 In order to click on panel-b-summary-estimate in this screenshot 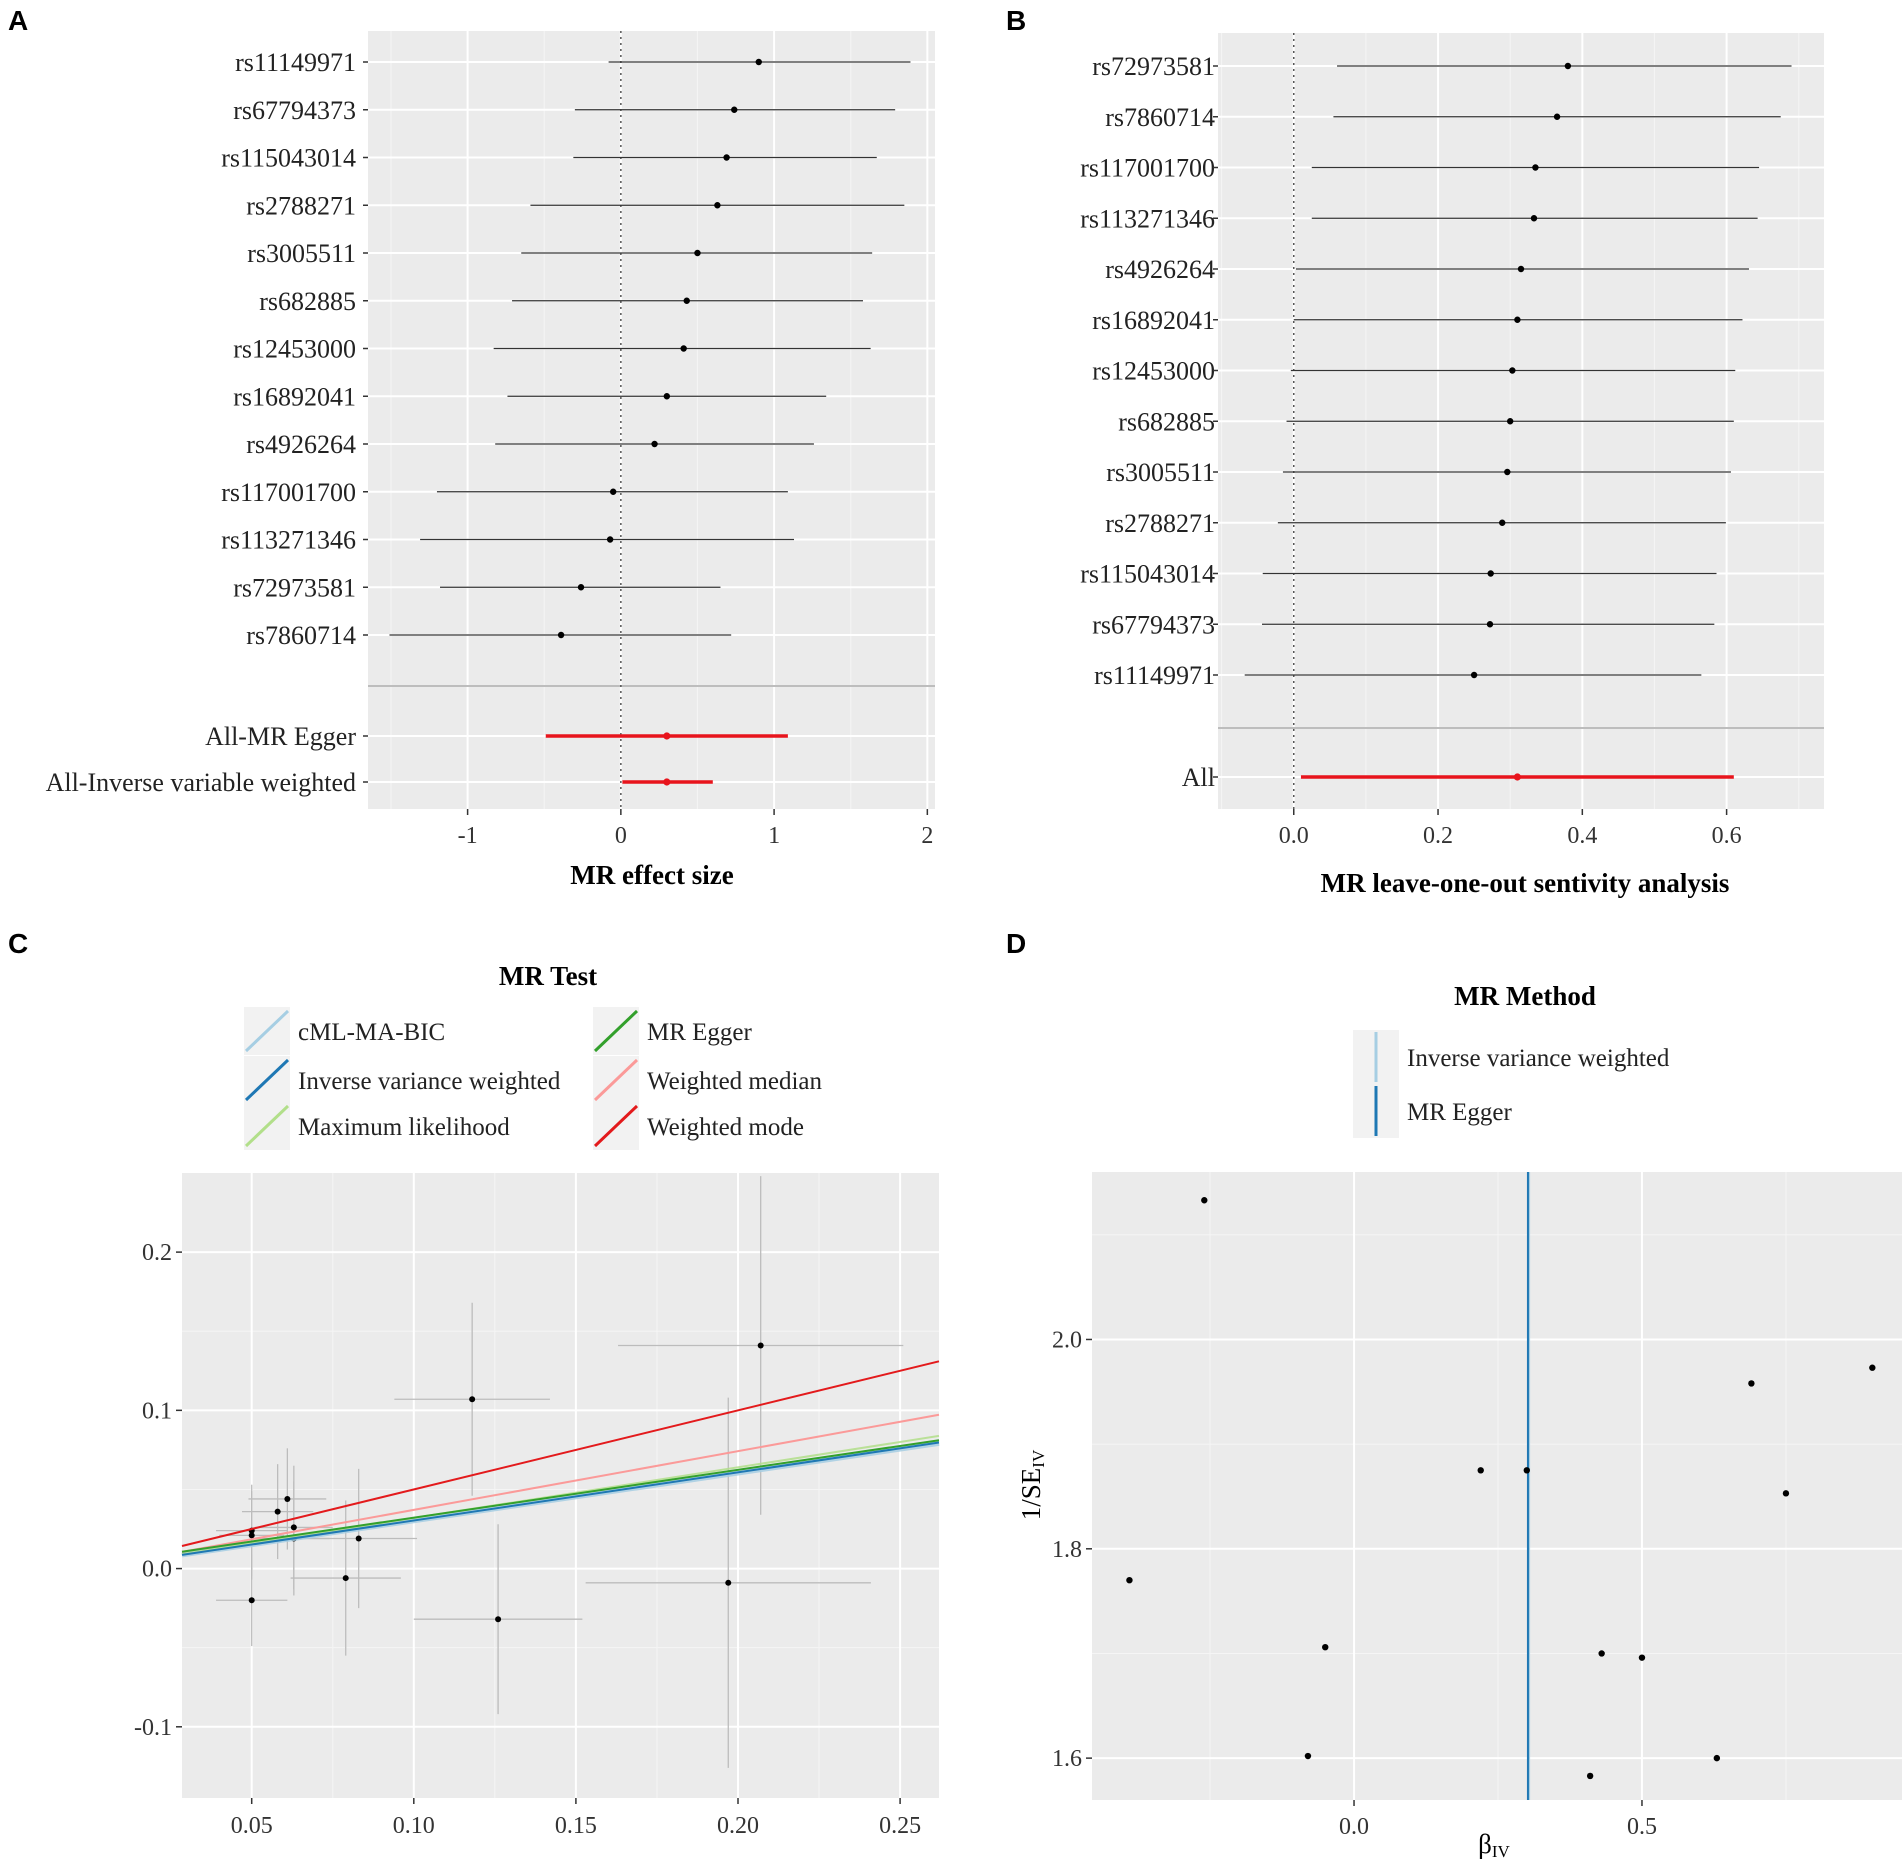, I will do `click(1517, 777)`.